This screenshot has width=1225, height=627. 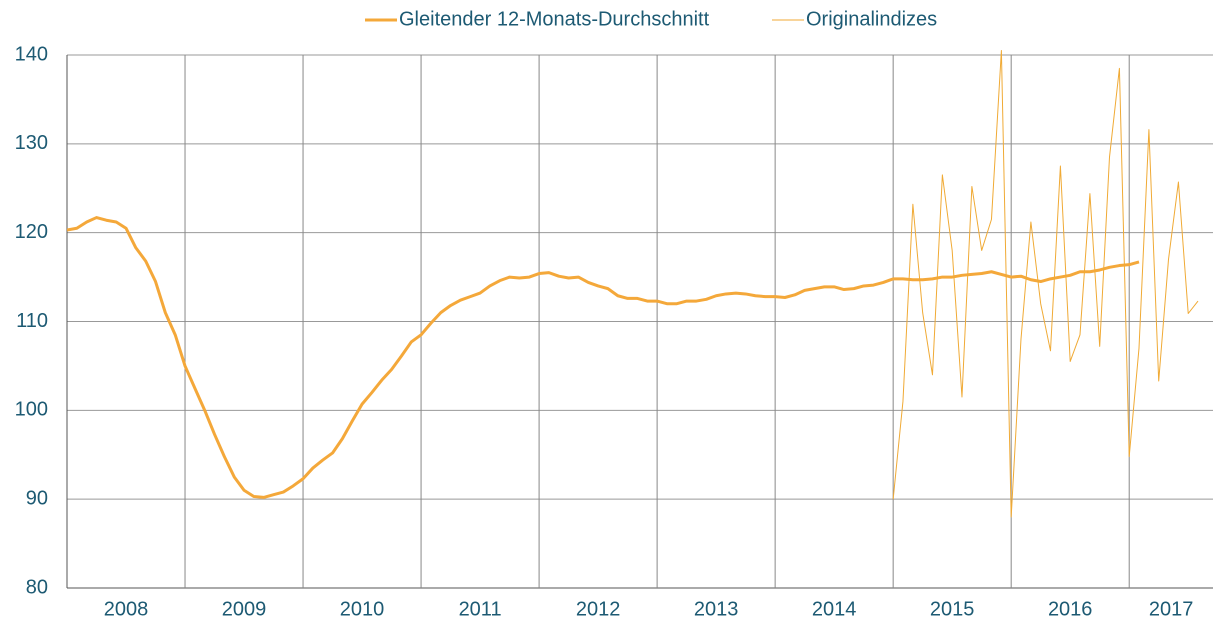 I want to click on y-tick-label: 80, so click(x=37, y=587).